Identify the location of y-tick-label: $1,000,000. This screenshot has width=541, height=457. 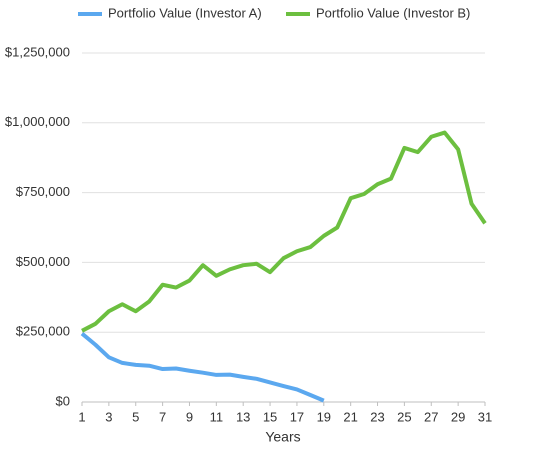
(37, 121).